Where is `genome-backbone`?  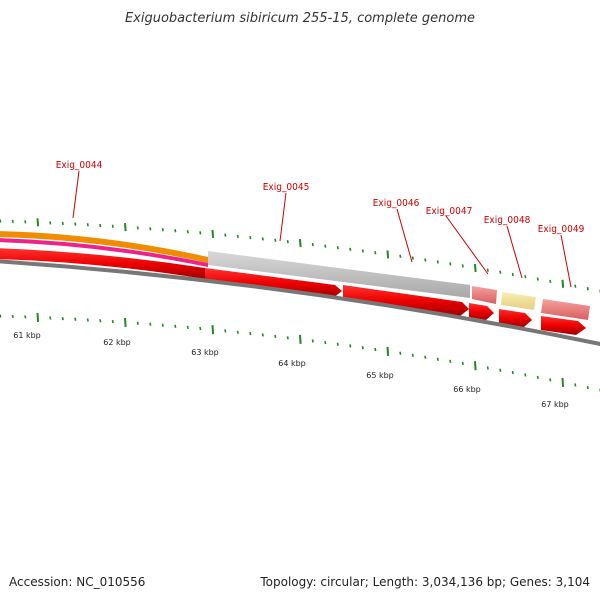
genome-backbone is located at coordinates (300, 303).